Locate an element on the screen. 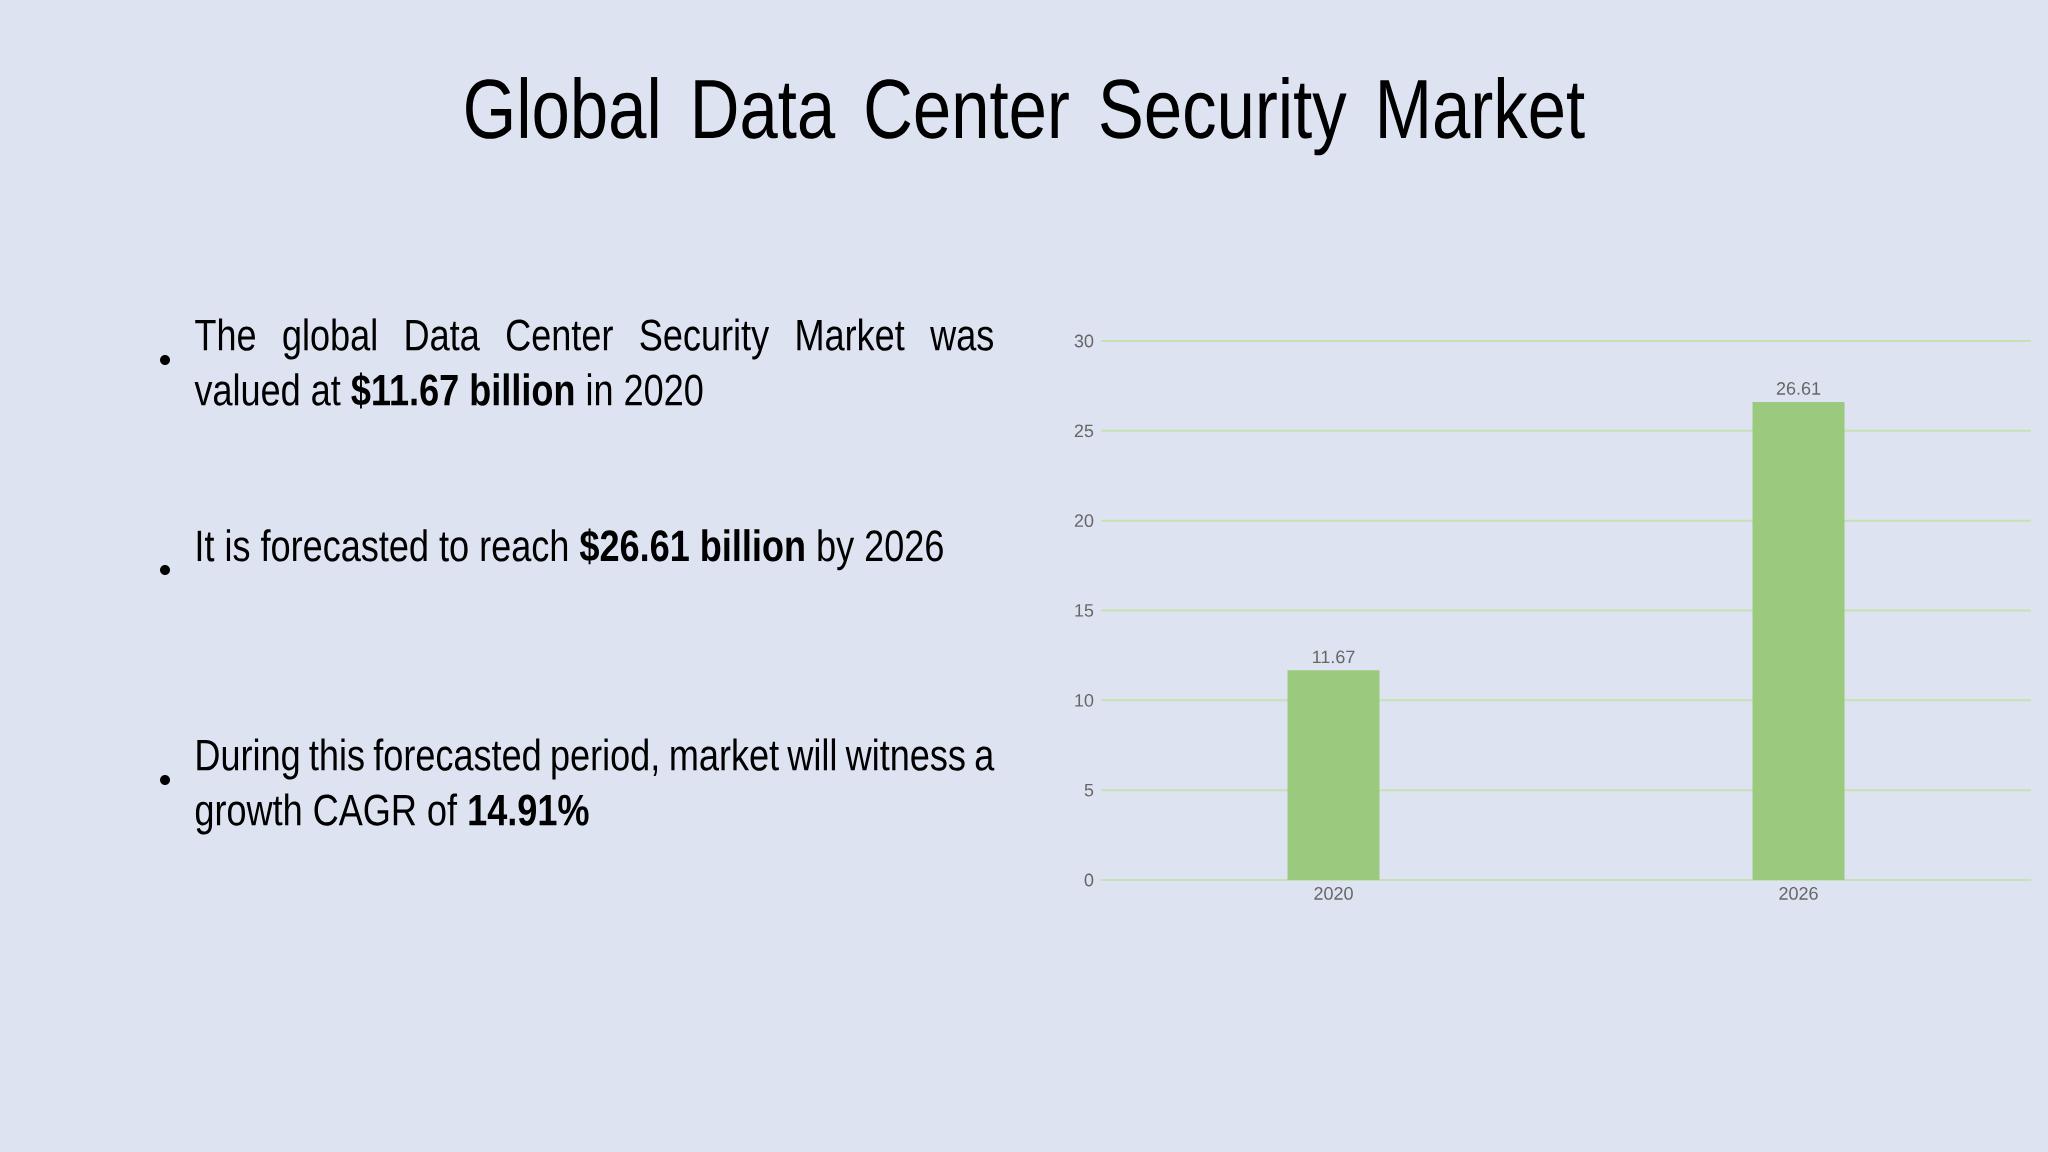 The height and width of the screenshot is (1152, 2048). y-tick-label: 10 is located at coordinates (1084, 700).